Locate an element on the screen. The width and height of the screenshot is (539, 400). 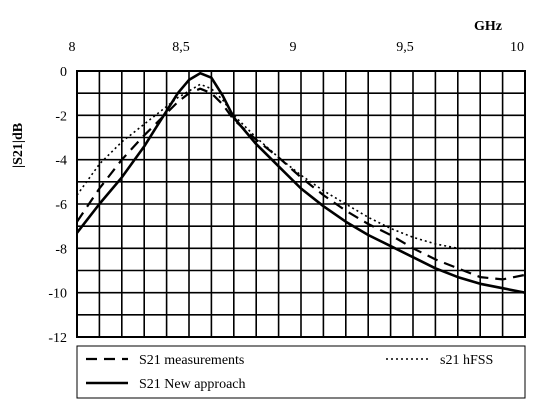
legend: S21 measurements s21 hFSS S21 New approach is located at coordinates (301, 372).